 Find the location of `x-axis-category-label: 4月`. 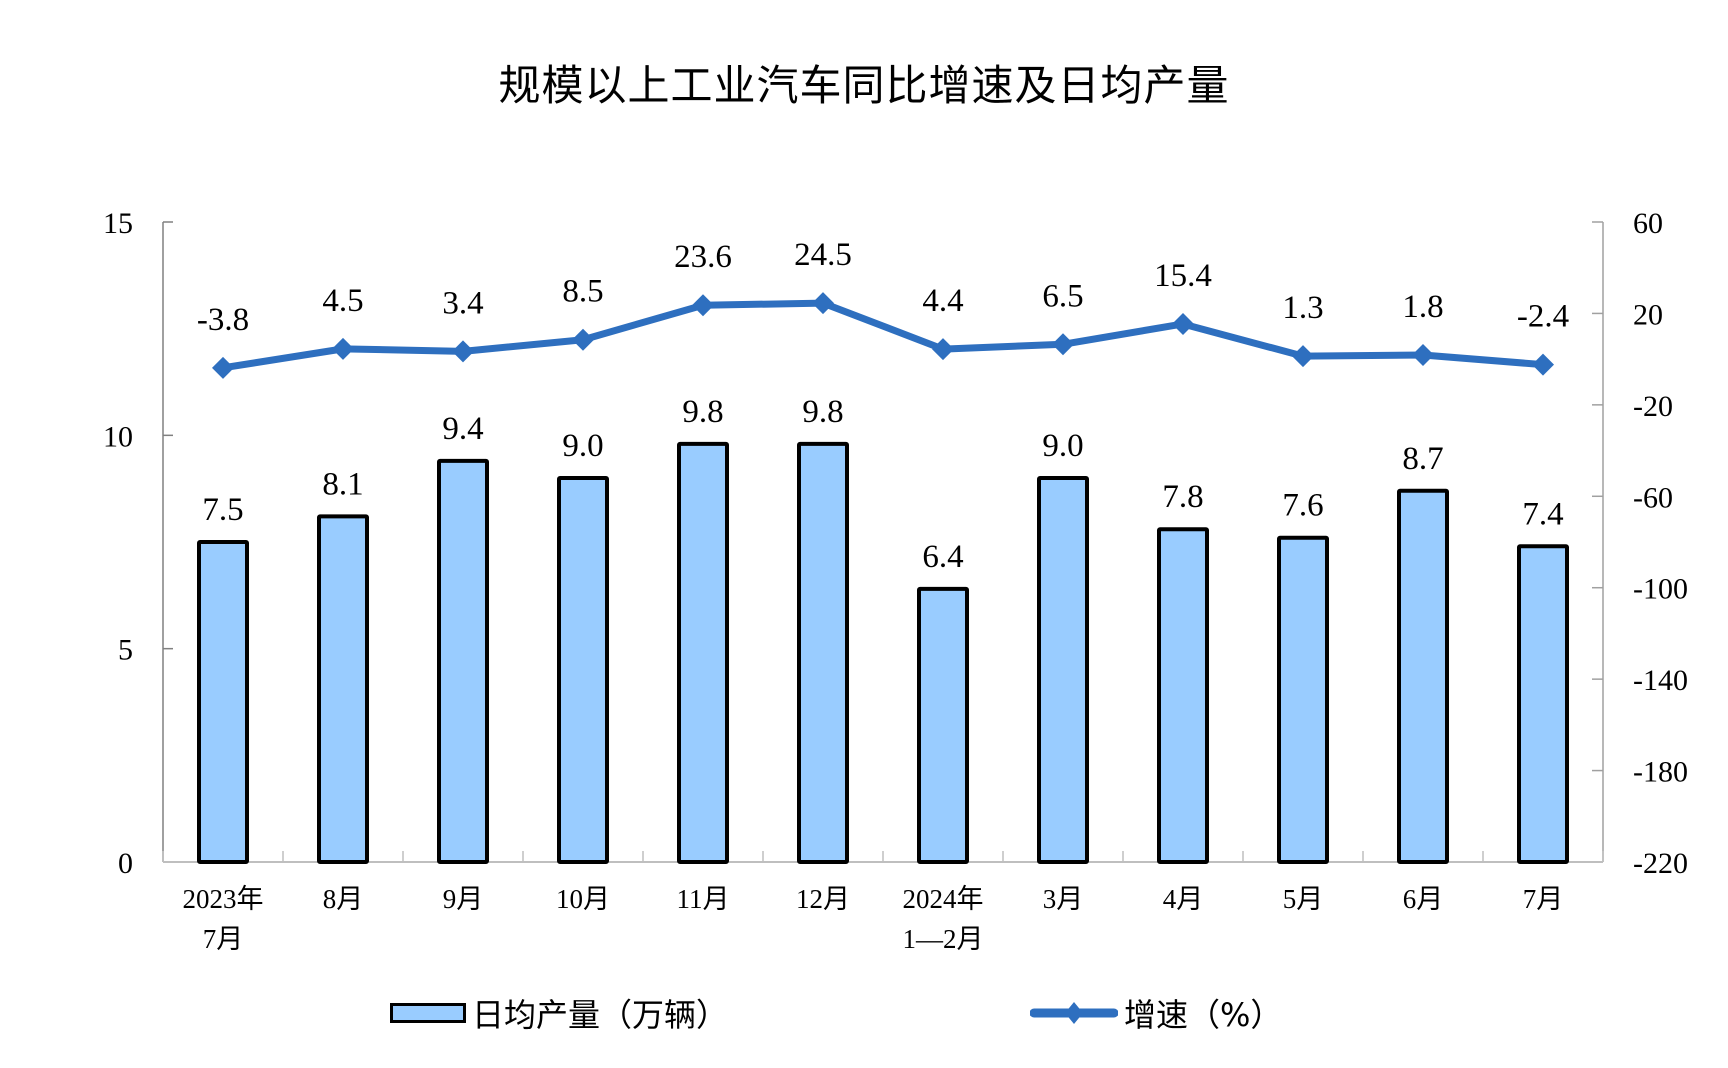

x-axis-category-label: 4月 is located at coordinates (1183, 899).